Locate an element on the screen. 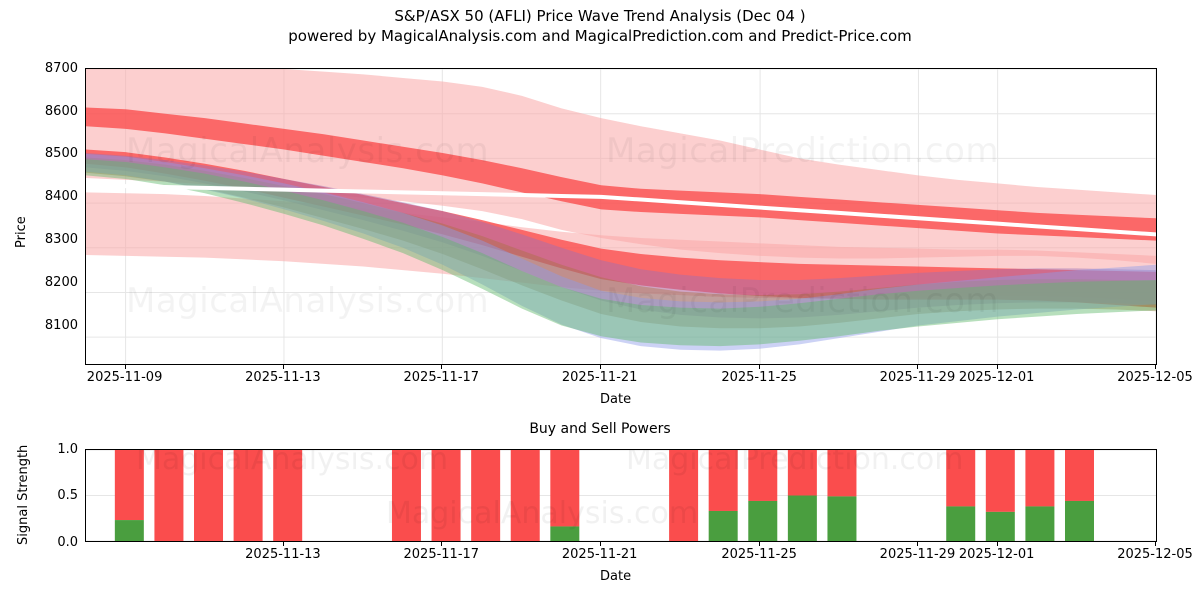 The image size is (1200, 600). buy-sell-bars-svg is located at coordinates (621, 495).